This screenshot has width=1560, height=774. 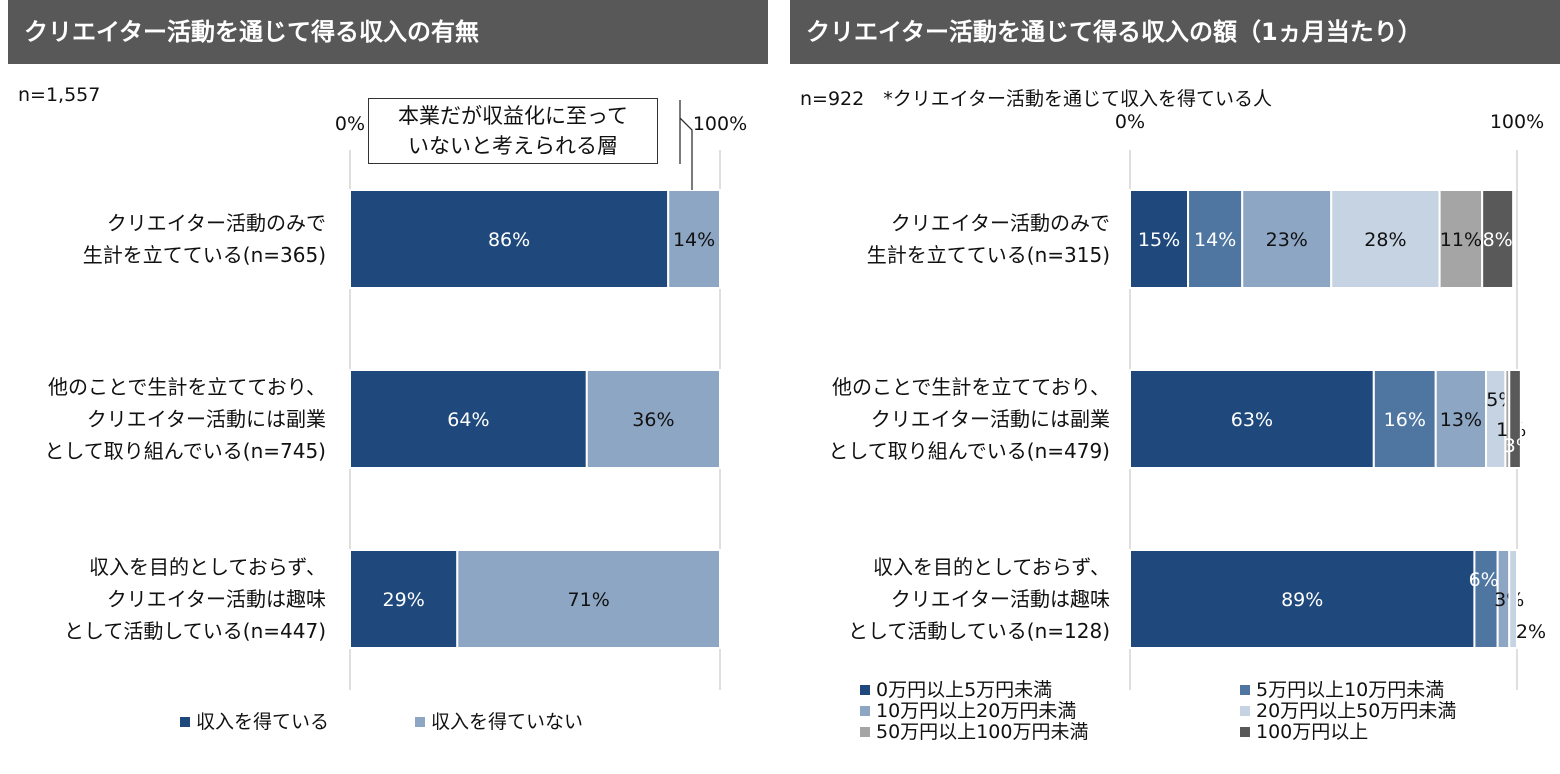 I want to click on callout-line-1: 本業だが収益化に至って, so click(x=513, y=116).